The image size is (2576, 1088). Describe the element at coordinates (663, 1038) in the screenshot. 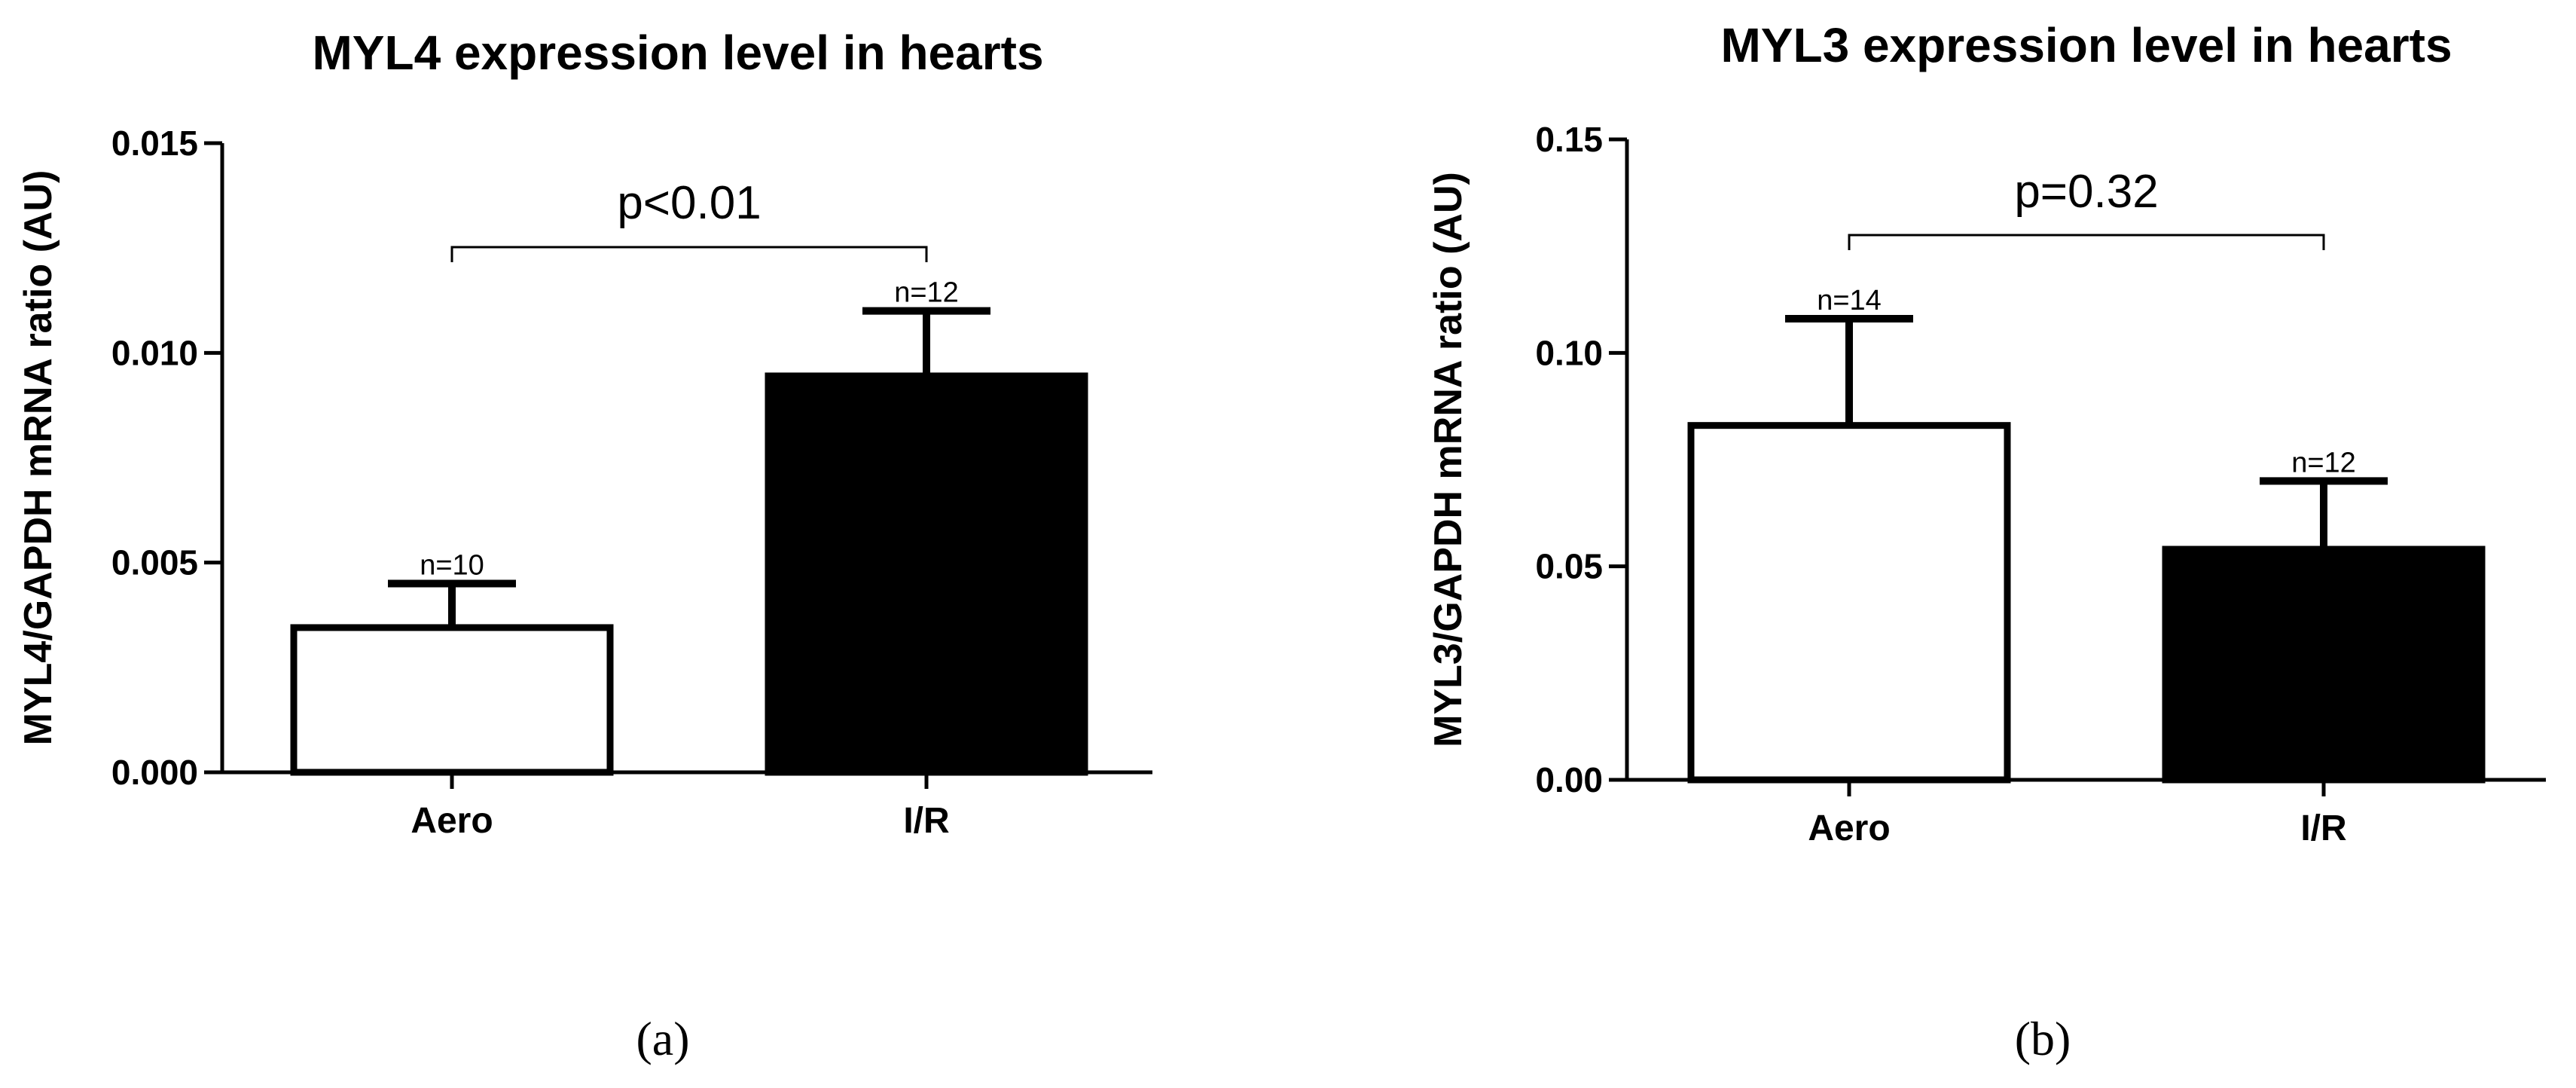

I see `panel-label: (a)` at that location.